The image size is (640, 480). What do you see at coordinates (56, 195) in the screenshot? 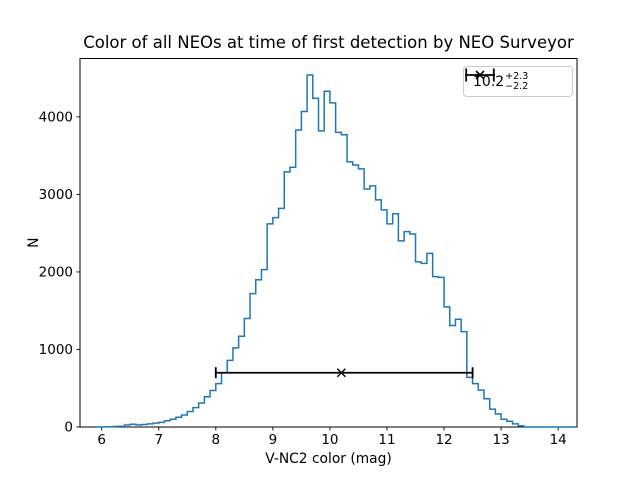
I see `y-tick-label: 3000` at bounding box center [56, 195].